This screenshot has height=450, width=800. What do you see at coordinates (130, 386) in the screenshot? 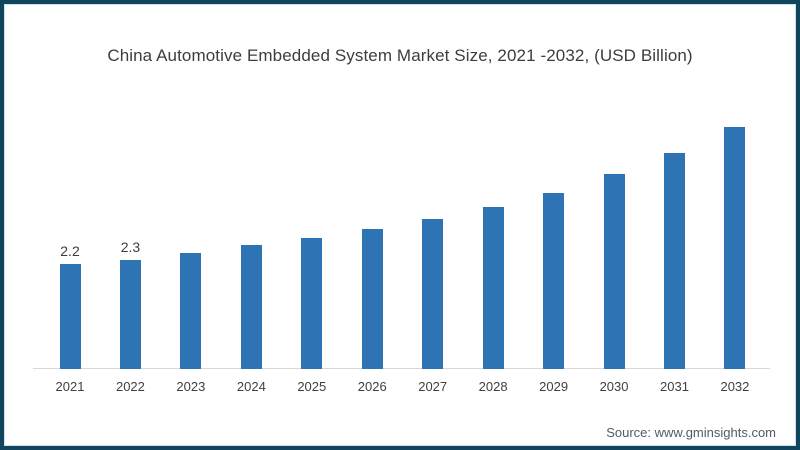
I see `x-tick-label-2022: 2022` at bounding box center [130, 386].